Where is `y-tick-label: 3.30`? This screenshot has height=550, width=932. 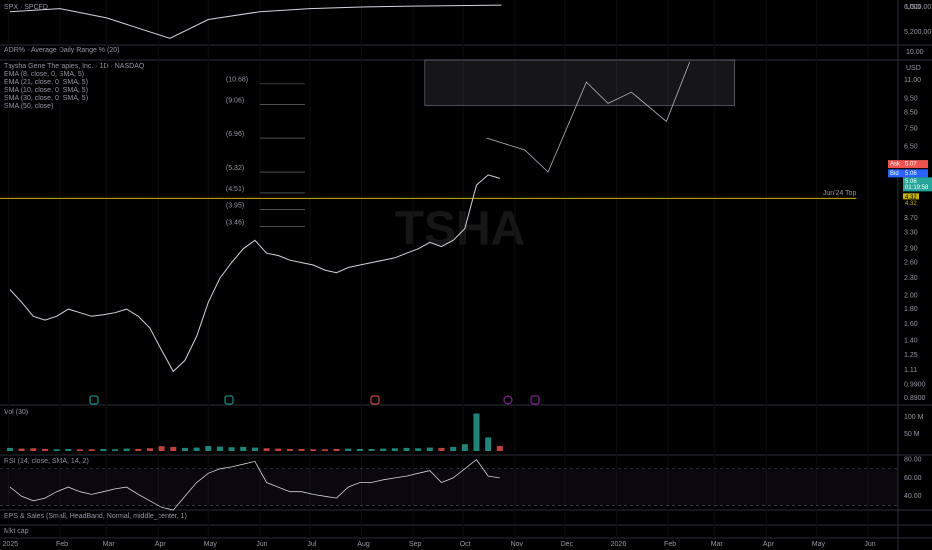 y-tick-label: 3.30 is located at coordinates (911, 232).